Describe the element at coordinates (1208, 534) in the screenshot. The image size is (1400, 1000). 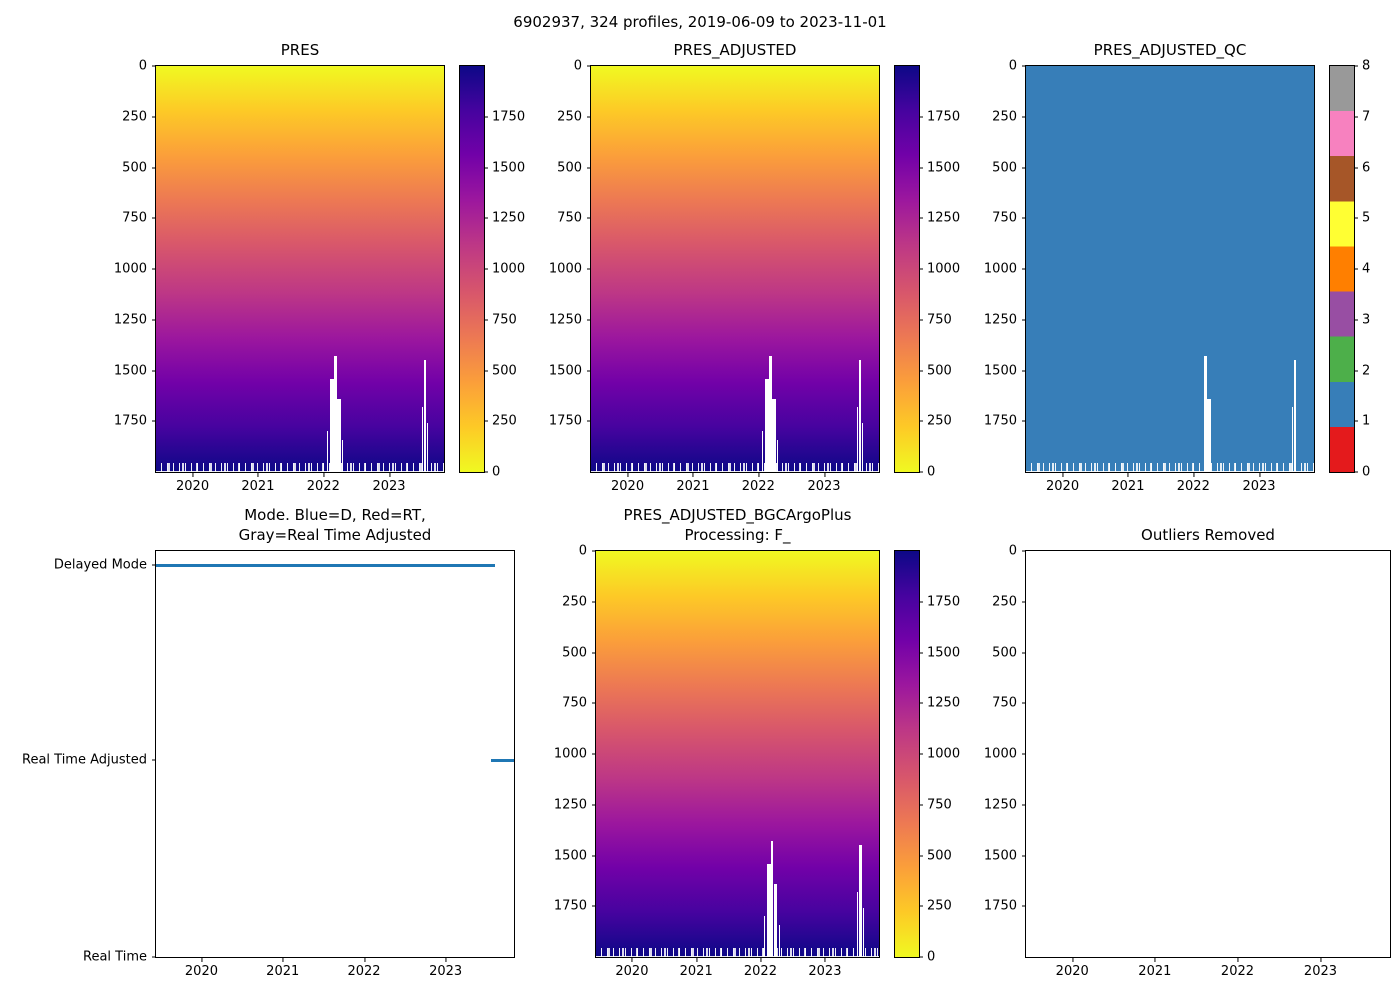
I see `panel-title-outliers: Outliers Removed` at that location.